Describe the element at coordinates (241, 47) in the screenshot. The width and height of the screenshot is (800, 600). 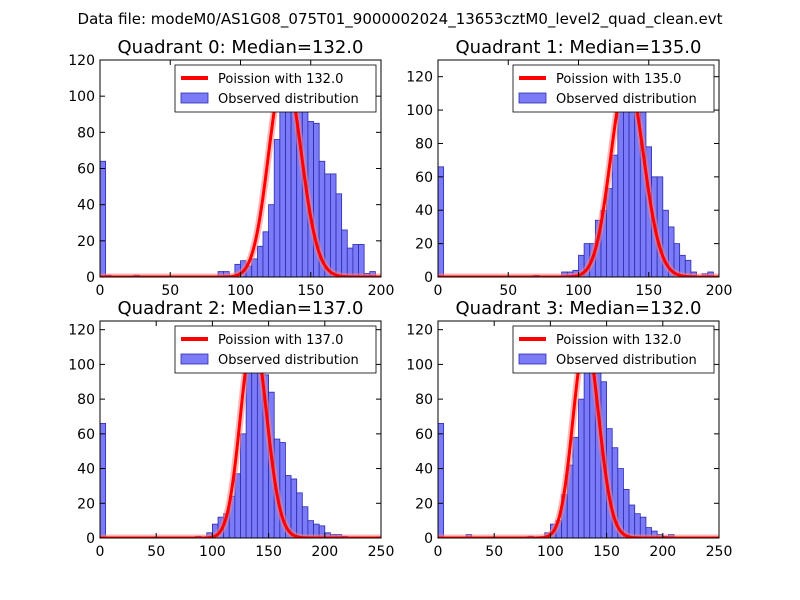
I see `subplot-title: Quadrant 0: Median=132.0` at that location.